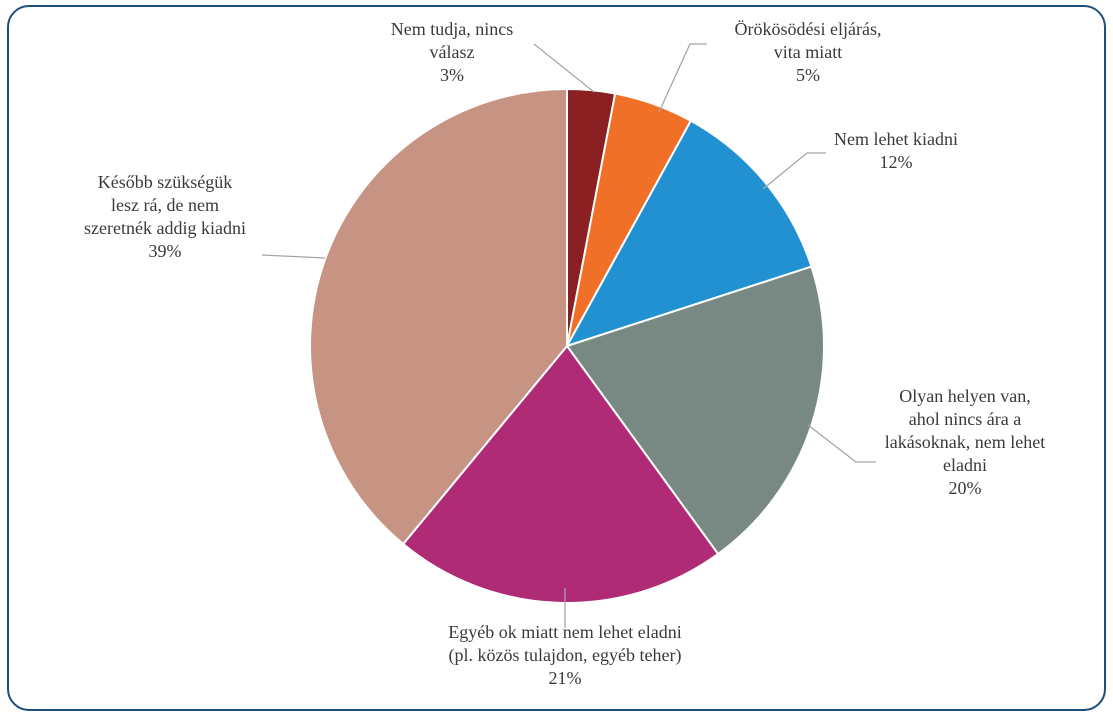 Image resolution: width=1113 pixels, height=717 pixels. What do you see at coordinates (964, 396) in the screenshot?
I see `slice-label-line: Olyan helyen van,` at bounding box center [964, 396].